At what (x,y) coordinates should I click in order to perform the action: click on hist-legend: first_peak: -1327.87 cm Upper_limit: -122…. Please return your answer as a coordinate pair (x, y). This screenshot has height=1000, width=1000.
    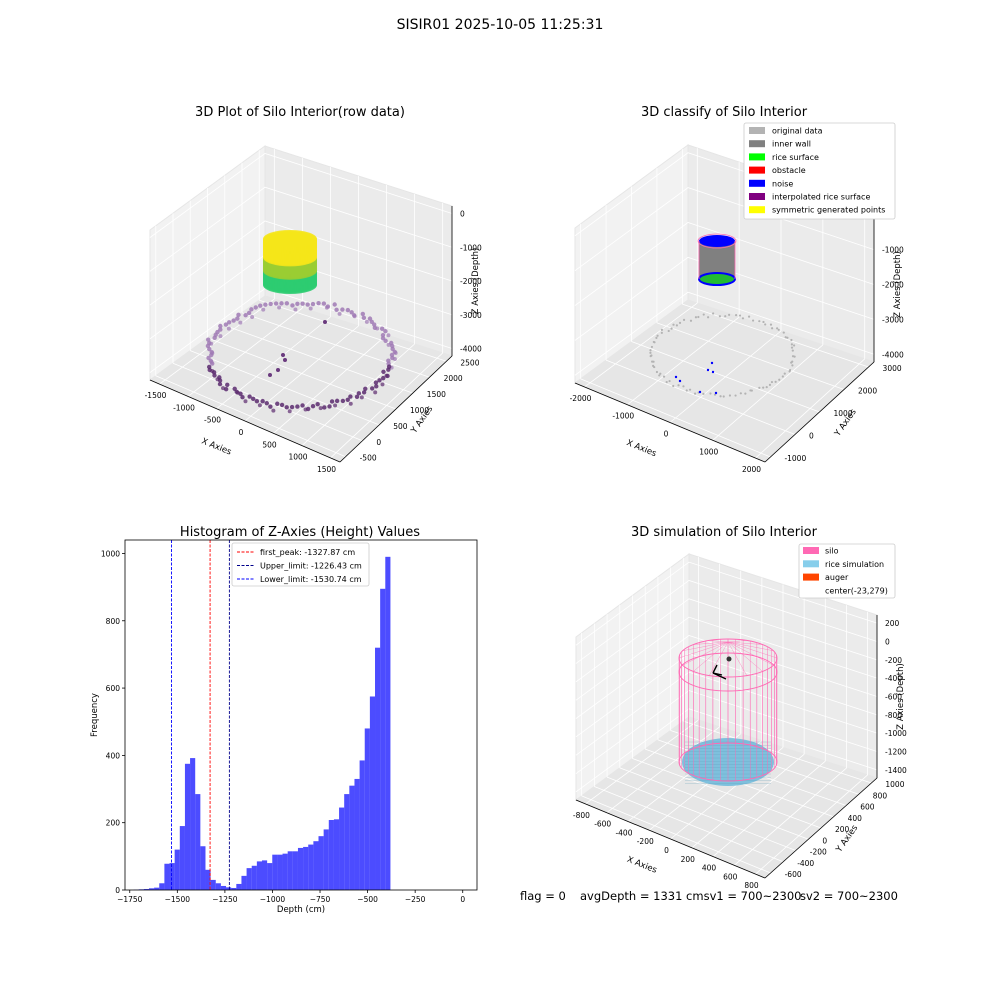
    Looking at the image, I should click on (300, 564).